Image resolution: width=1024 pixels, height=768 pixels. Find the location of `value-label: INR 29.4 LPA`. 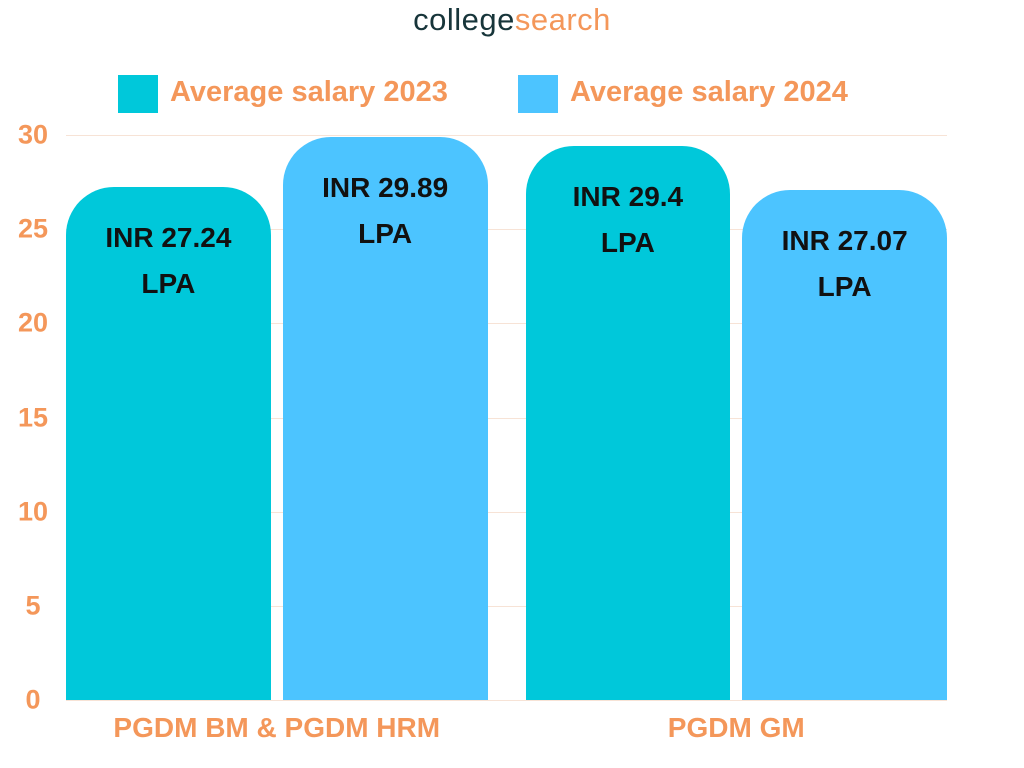

value-label: INR 29.4 LPA is located at coordinates (628, 220).